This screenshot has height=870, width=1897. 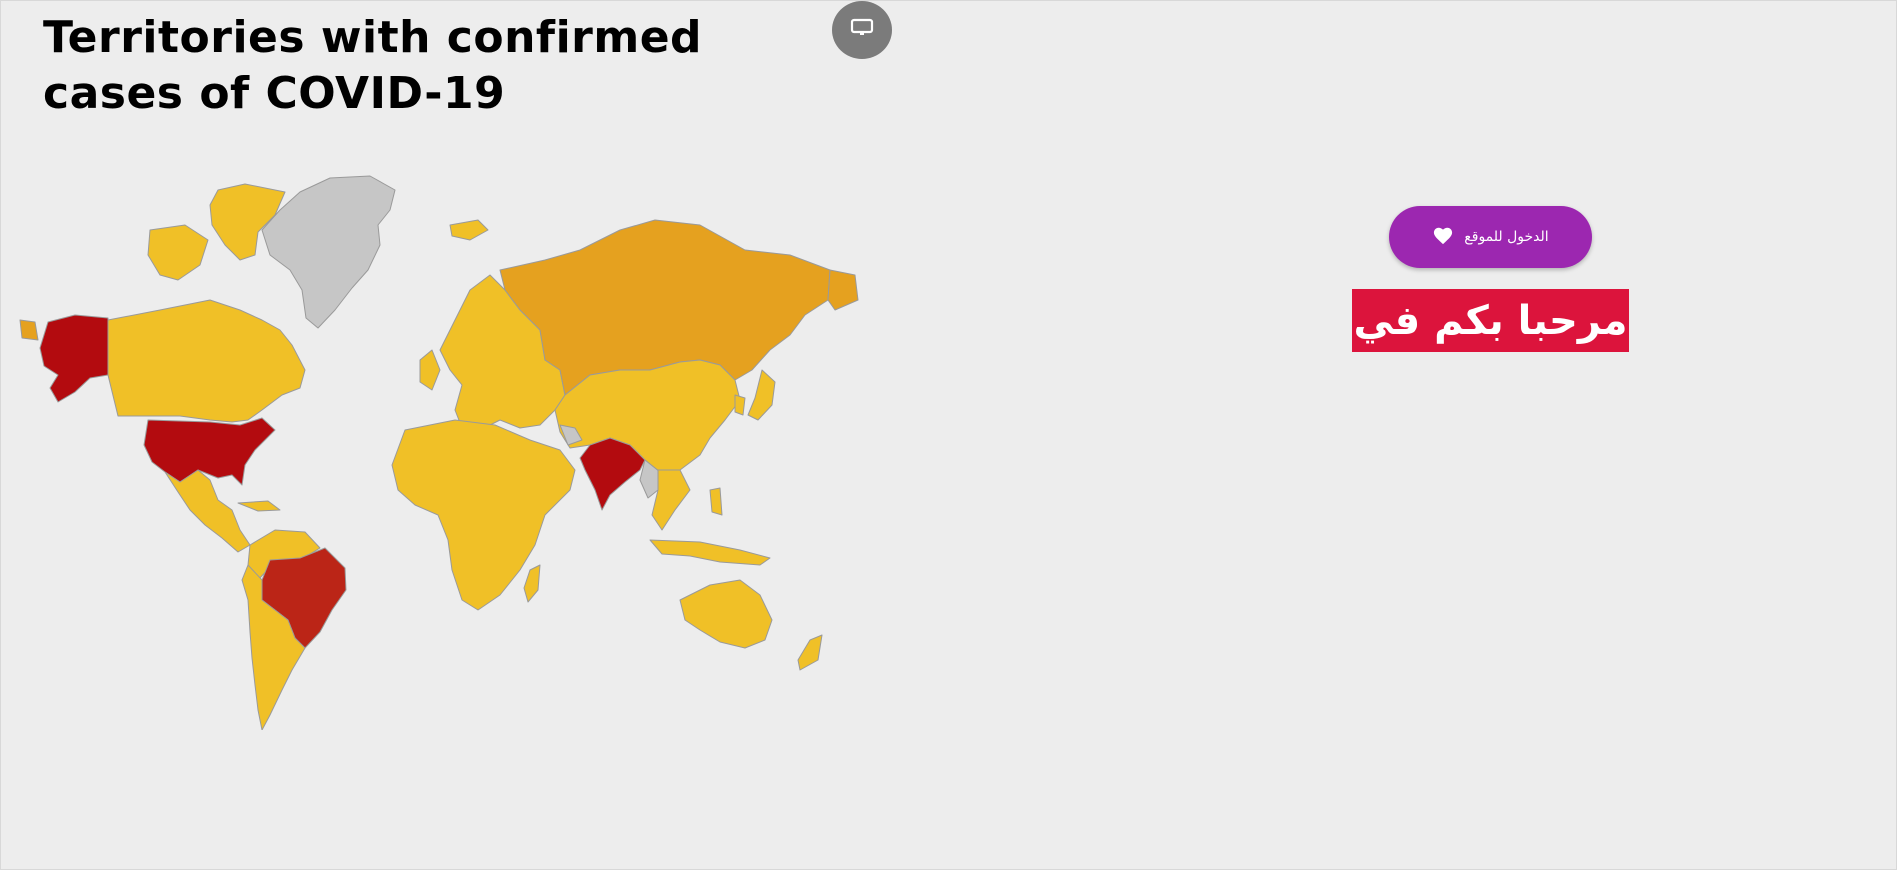 What do you see at coordinates (726, 614) in the screenshot?
I see `country-australia` at bounding box center [726, 614].